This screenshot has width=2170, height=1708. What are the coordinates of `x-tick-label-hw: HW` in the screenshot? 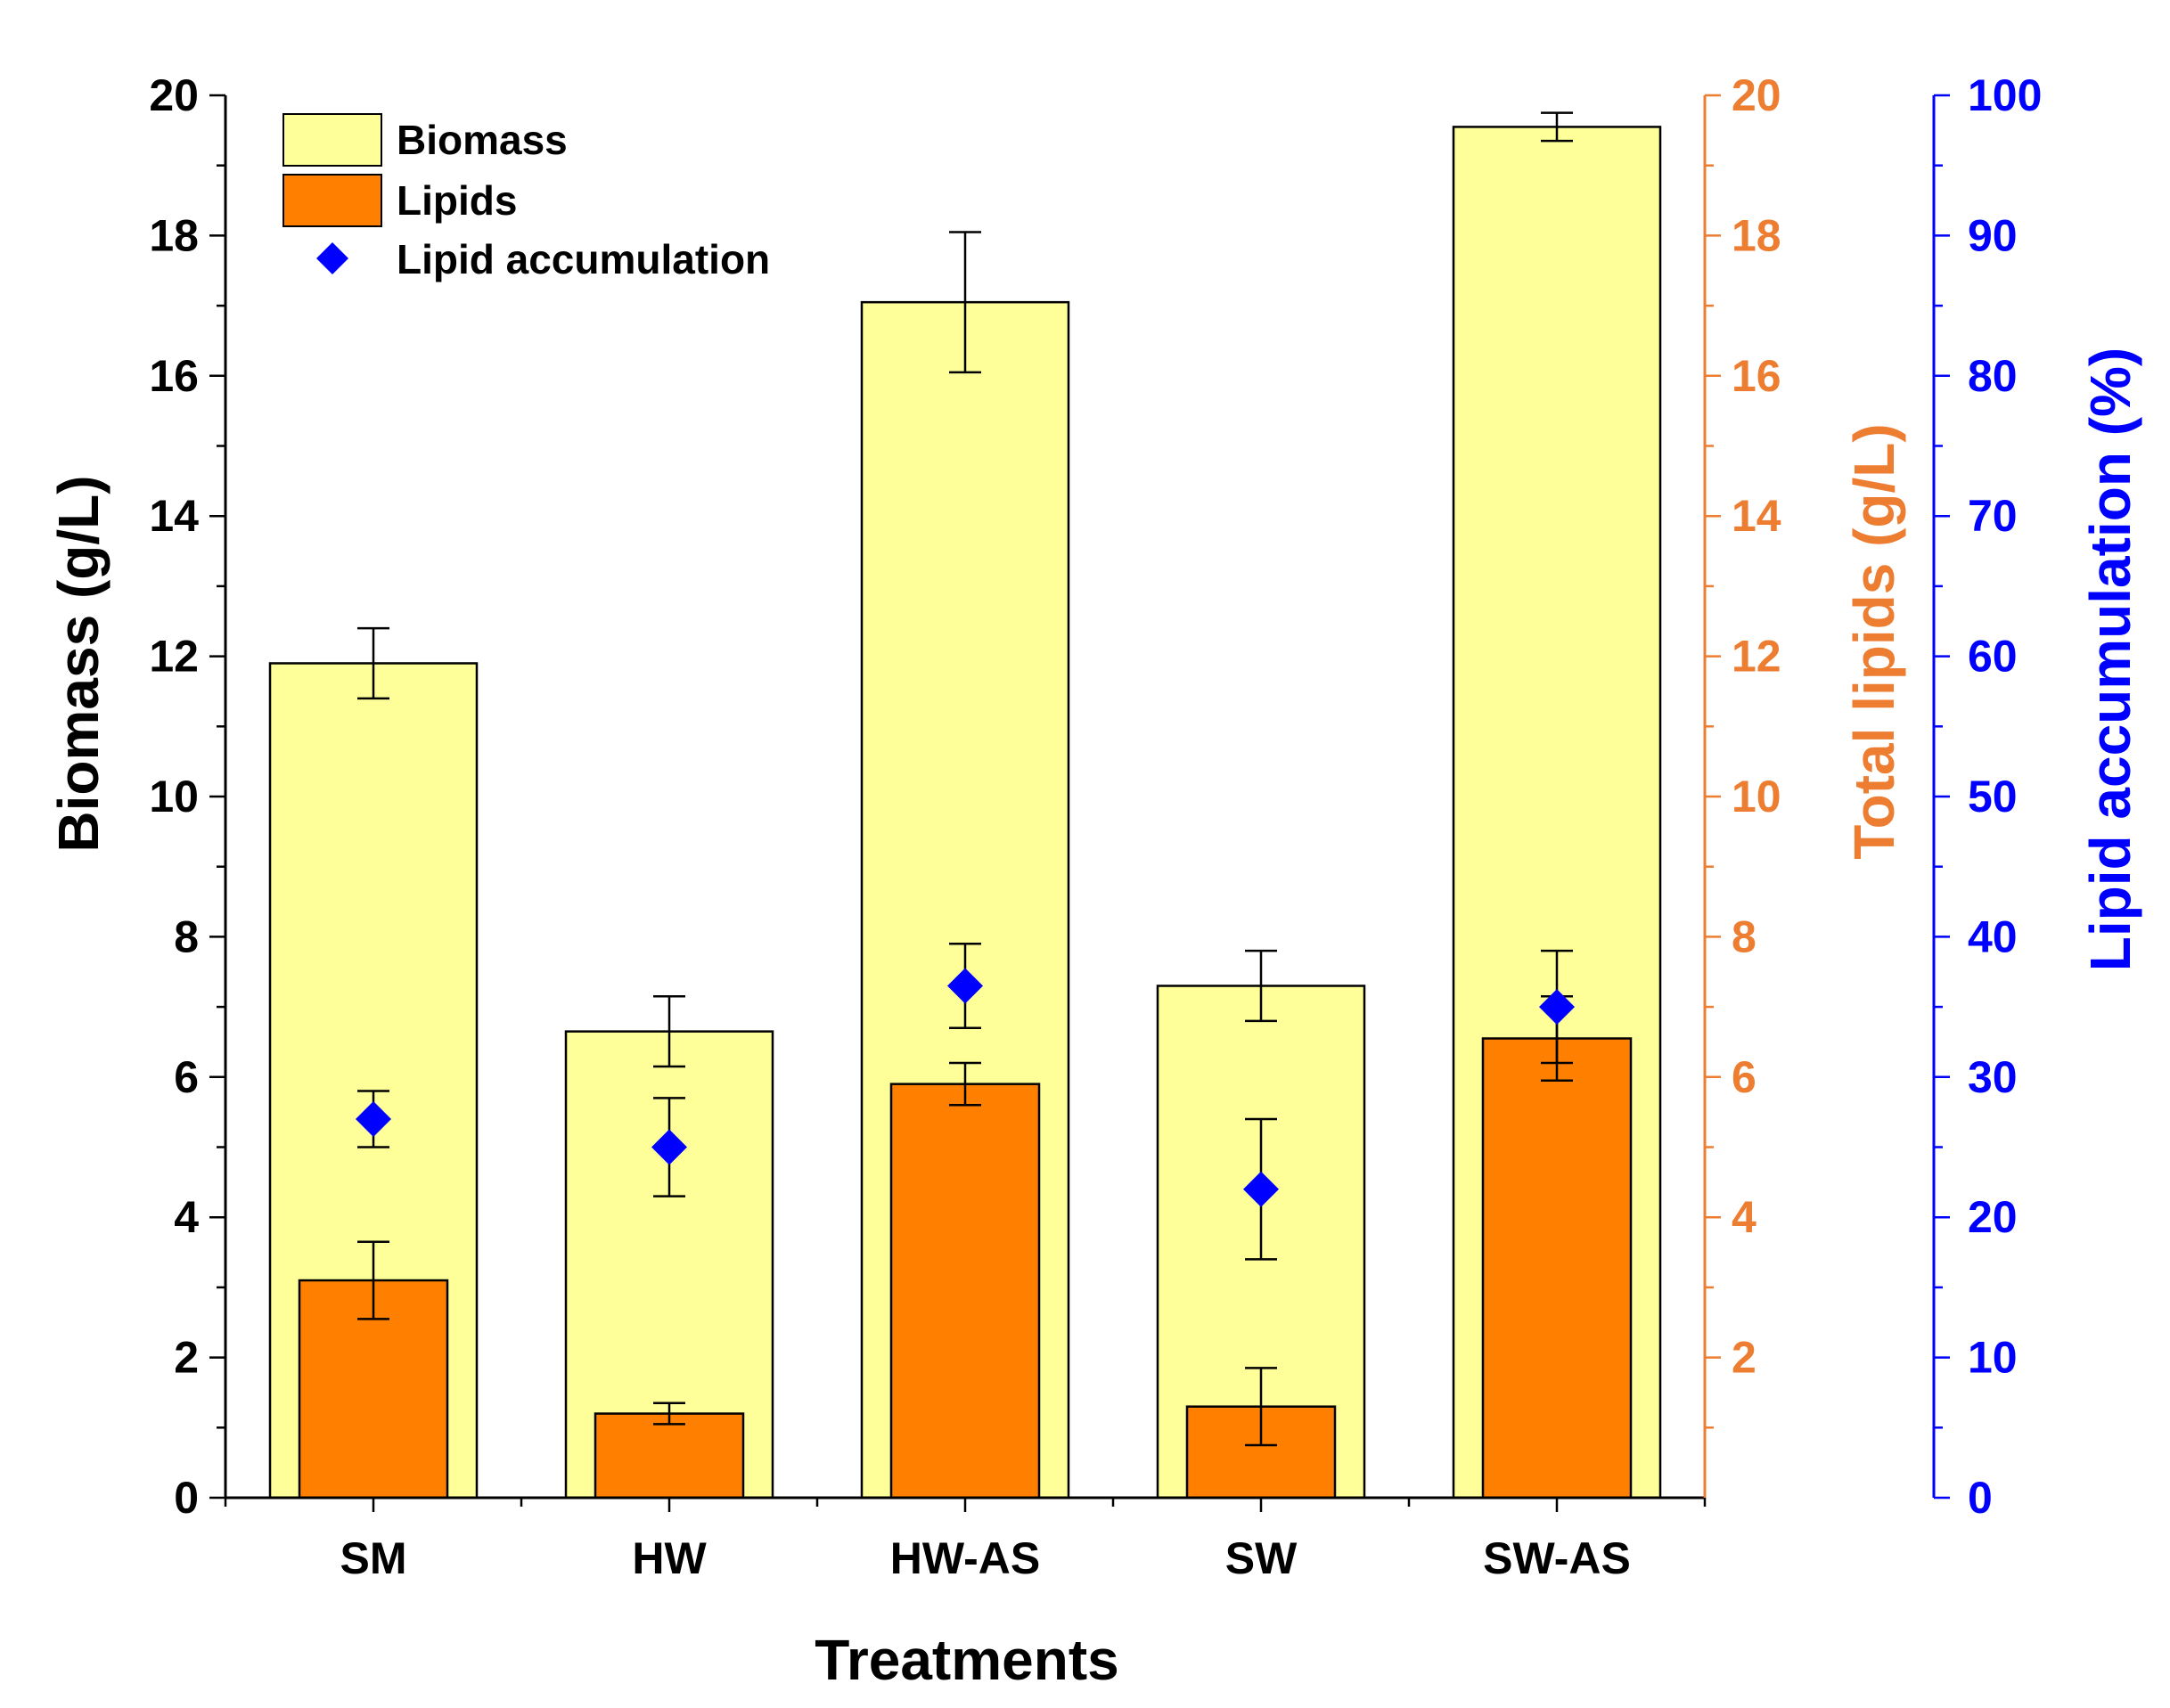 It's located at (669, 1558).